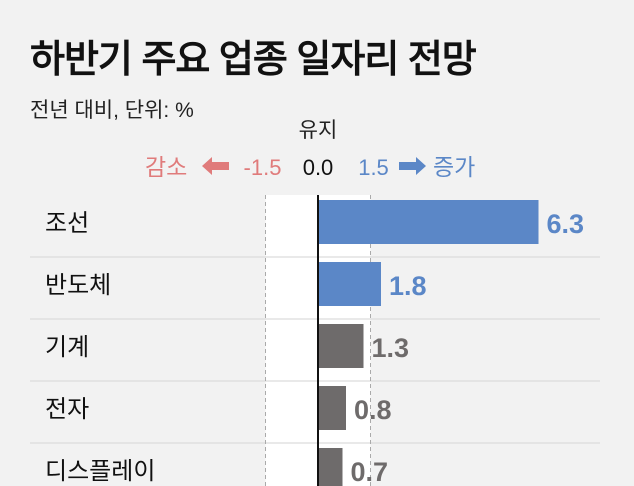  I want to click on category-label: 반도체, so click(78, 285).